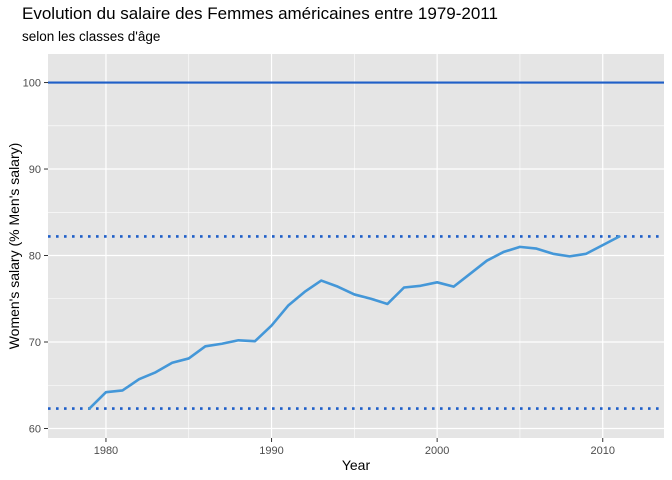  I want to click on x-tick-label: 1990, so click(271, 451).